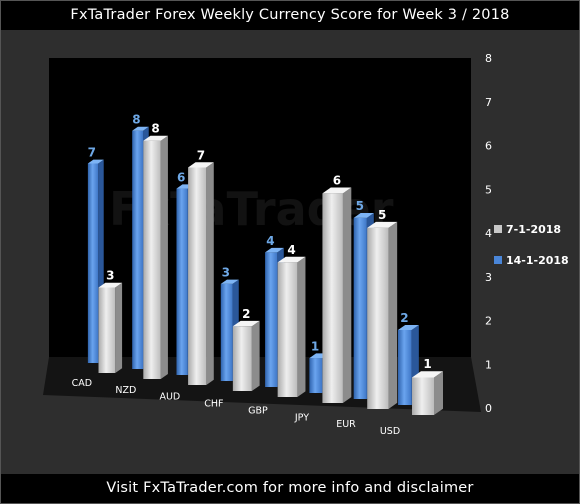  Describe the element at coordinates (390, 431) in the screenshot. I see `x-tick-label: USD` at that location.